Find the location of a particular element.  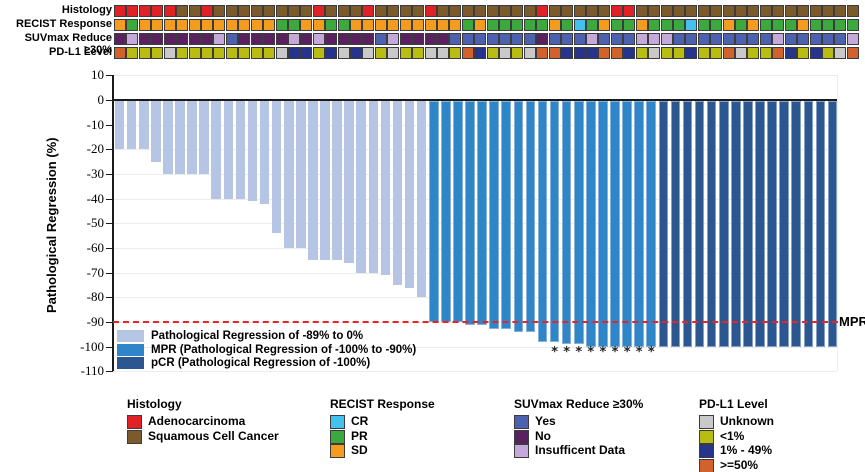

y-tick-label--50: -50 is located at coordinates (95, 223).